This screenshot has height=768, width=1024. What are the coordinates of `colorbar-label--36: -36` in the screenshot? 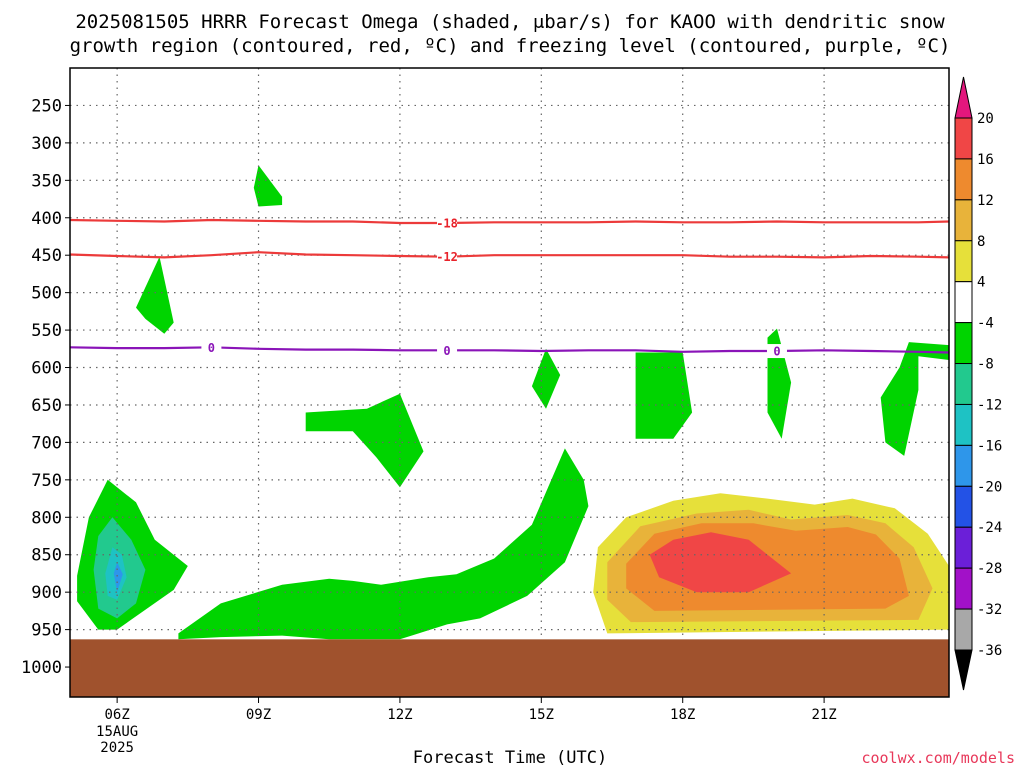 It's located at (989, 651).